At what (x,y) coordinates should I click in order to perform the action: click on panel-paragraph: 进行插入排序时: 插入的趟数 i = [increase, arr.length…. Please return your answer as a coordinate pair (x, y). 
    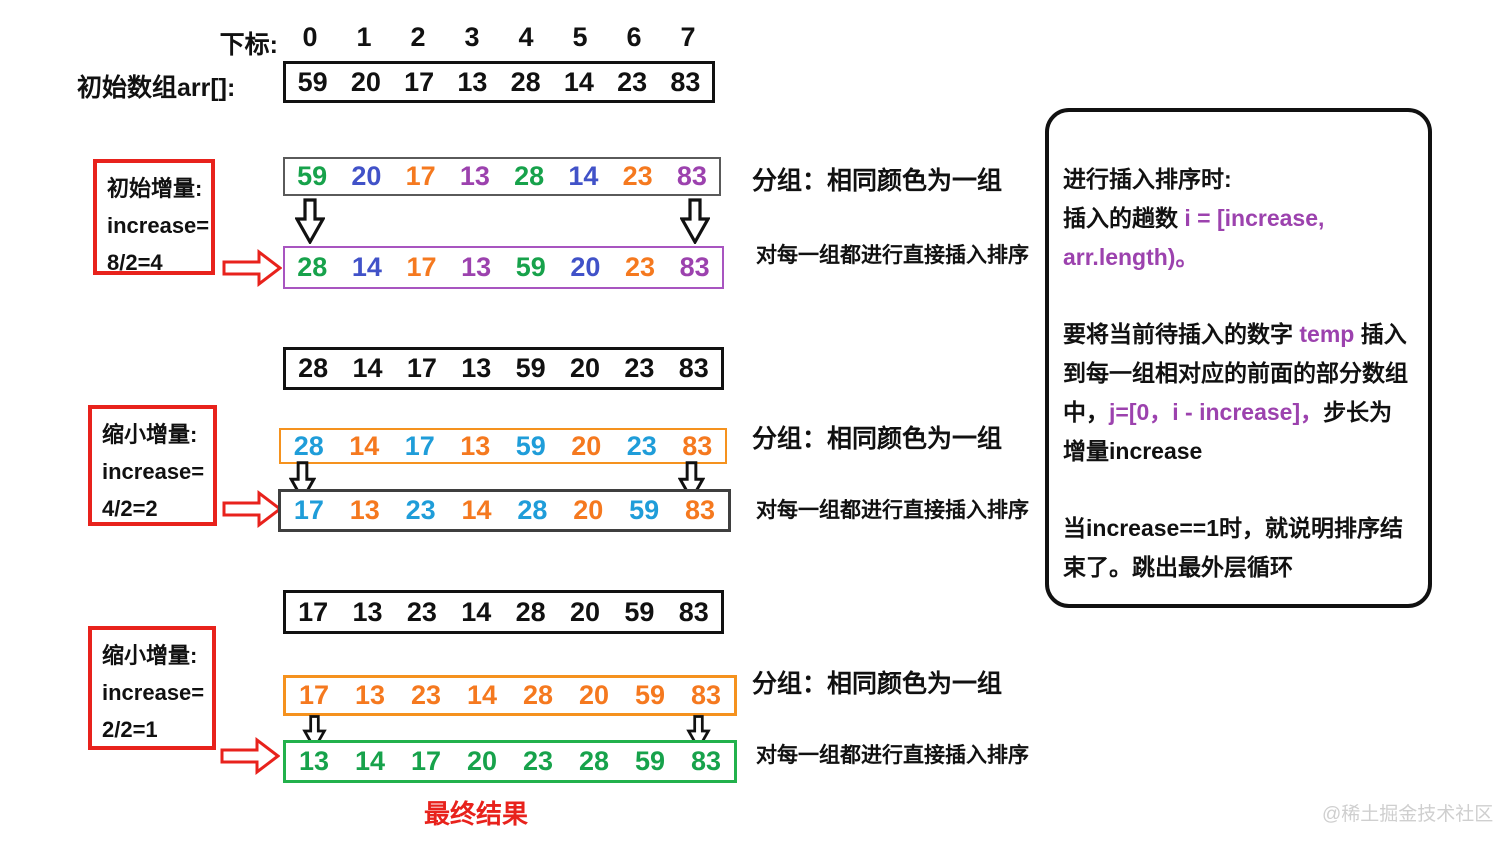
    Looking at the image, I should click on (1238, 218).